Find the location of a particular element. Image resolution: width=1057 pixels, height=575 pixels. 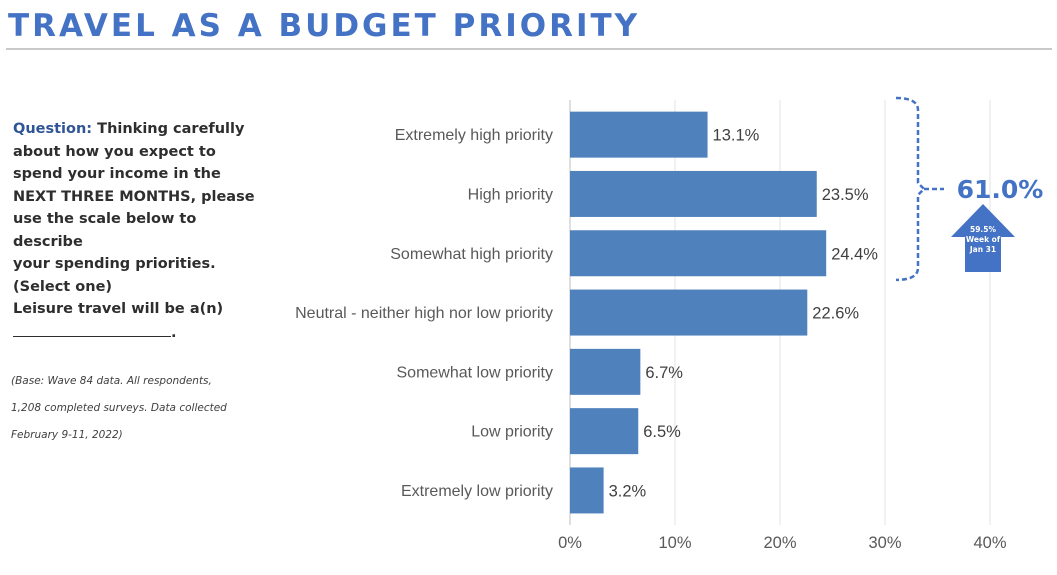

statement-text: Leisure travel will be a(n) is located at coordinates (118, 309).